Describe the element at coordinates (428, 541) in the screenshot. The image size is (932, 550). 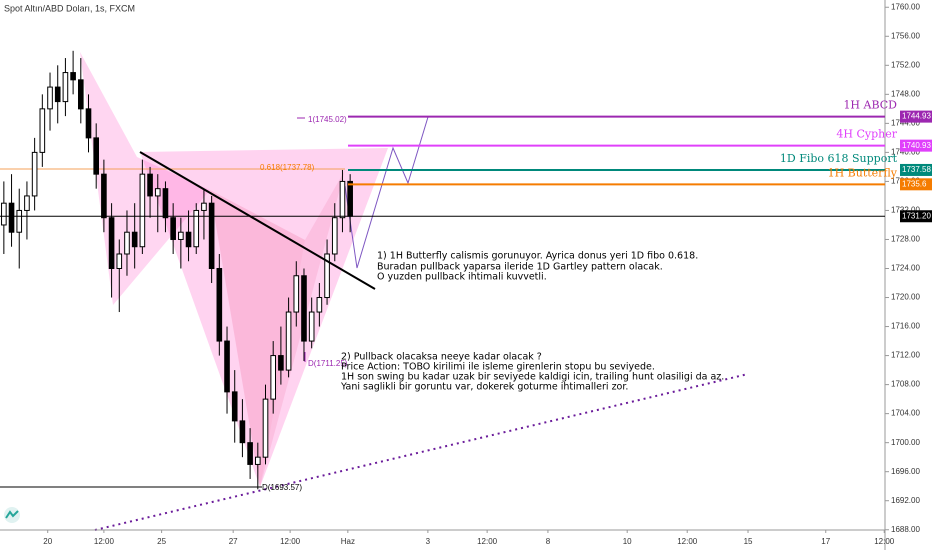
I see `x-tick-label: 3` at that location.